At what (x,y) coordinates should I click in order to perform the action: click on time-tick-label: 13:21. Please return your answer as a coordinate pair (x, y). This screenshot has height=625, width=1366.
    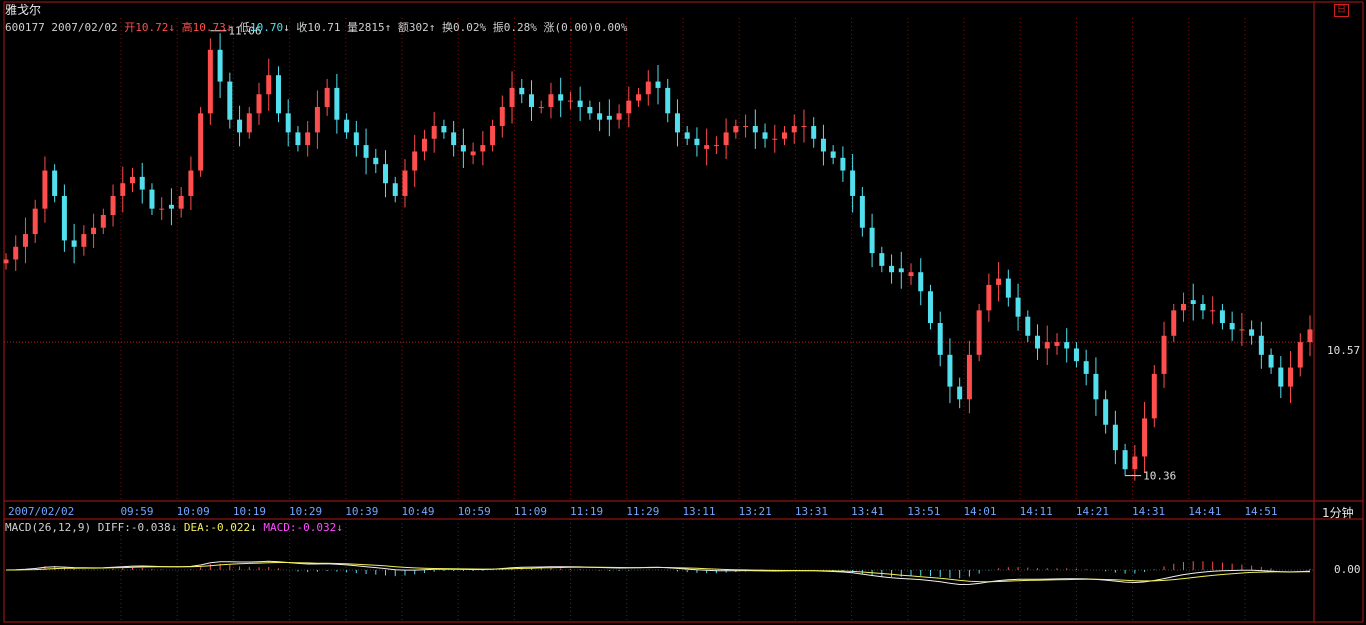
    Looking at the image, I should click on (755, 511).